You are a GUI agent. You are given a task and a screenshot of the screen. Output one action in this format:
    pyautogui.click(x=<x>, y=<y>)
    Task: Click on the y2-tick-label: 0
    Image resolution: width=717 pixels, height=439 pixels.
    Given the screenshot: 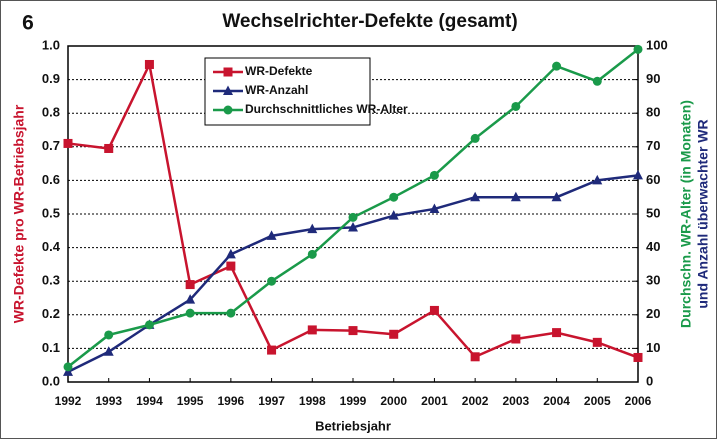 What is the action you would take?
    pyautogui.click(x=649, y=380)
    